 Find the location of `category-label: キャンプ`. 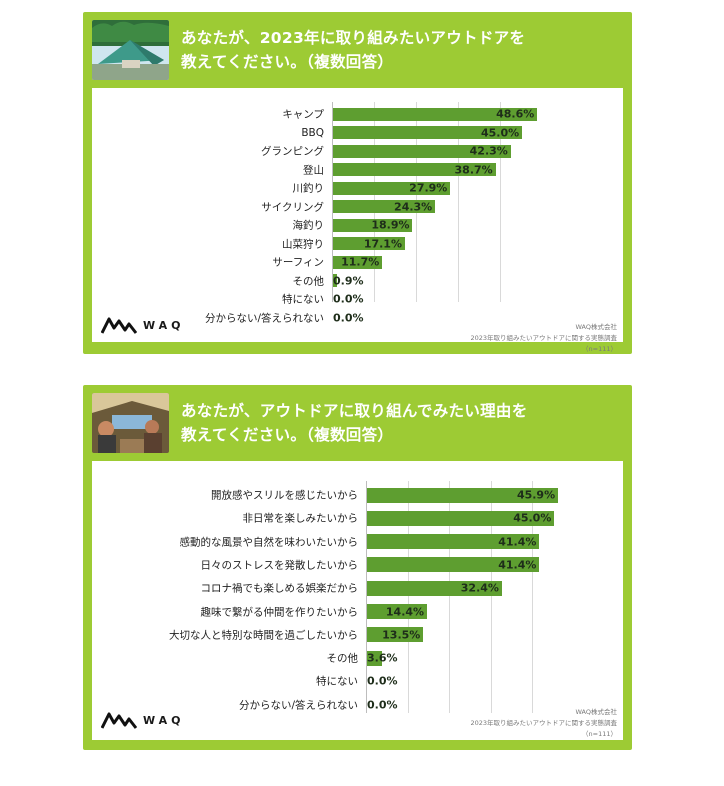

category-label: キャンプ is located at coordinates (303, 114).